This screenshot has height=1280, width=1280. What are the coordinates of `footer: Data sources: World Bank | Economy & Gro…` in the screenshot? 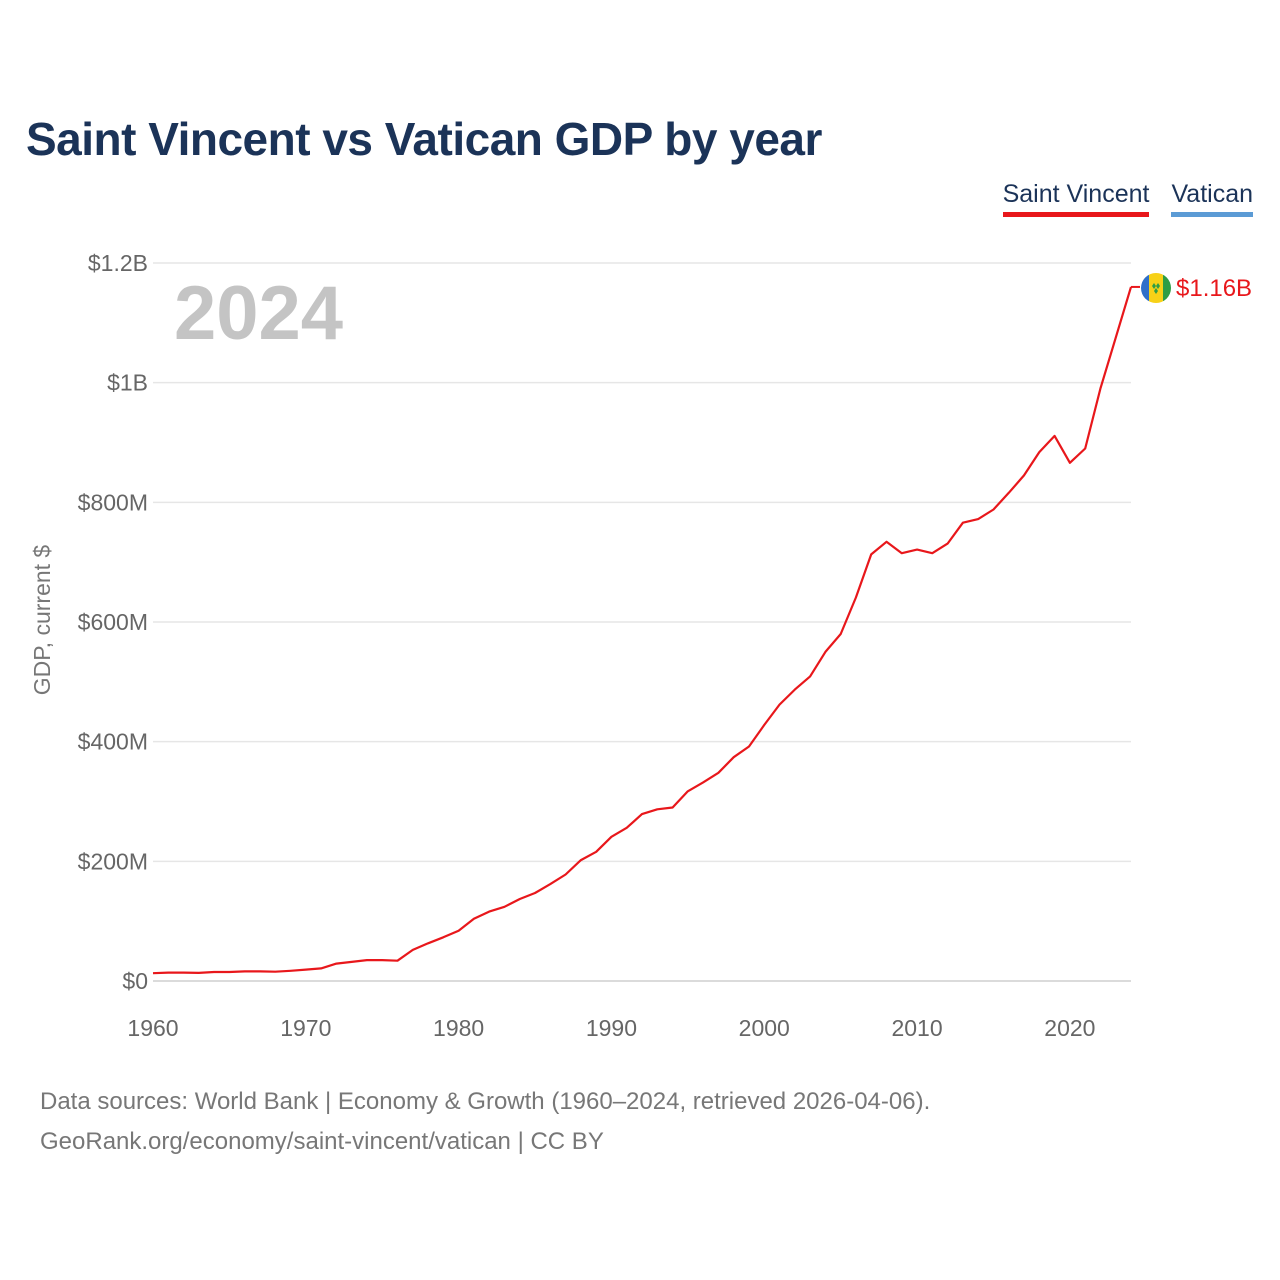 It's located at (485, 1122).